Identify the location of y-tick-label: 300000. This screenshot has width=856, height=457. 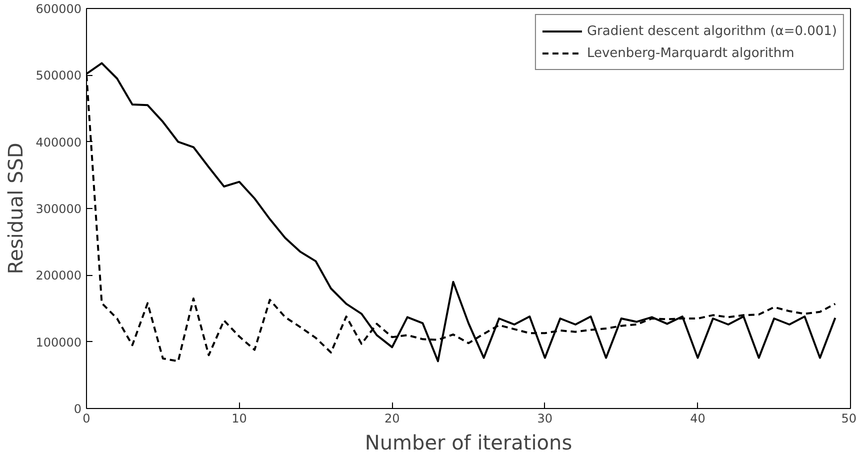
(59, 209).